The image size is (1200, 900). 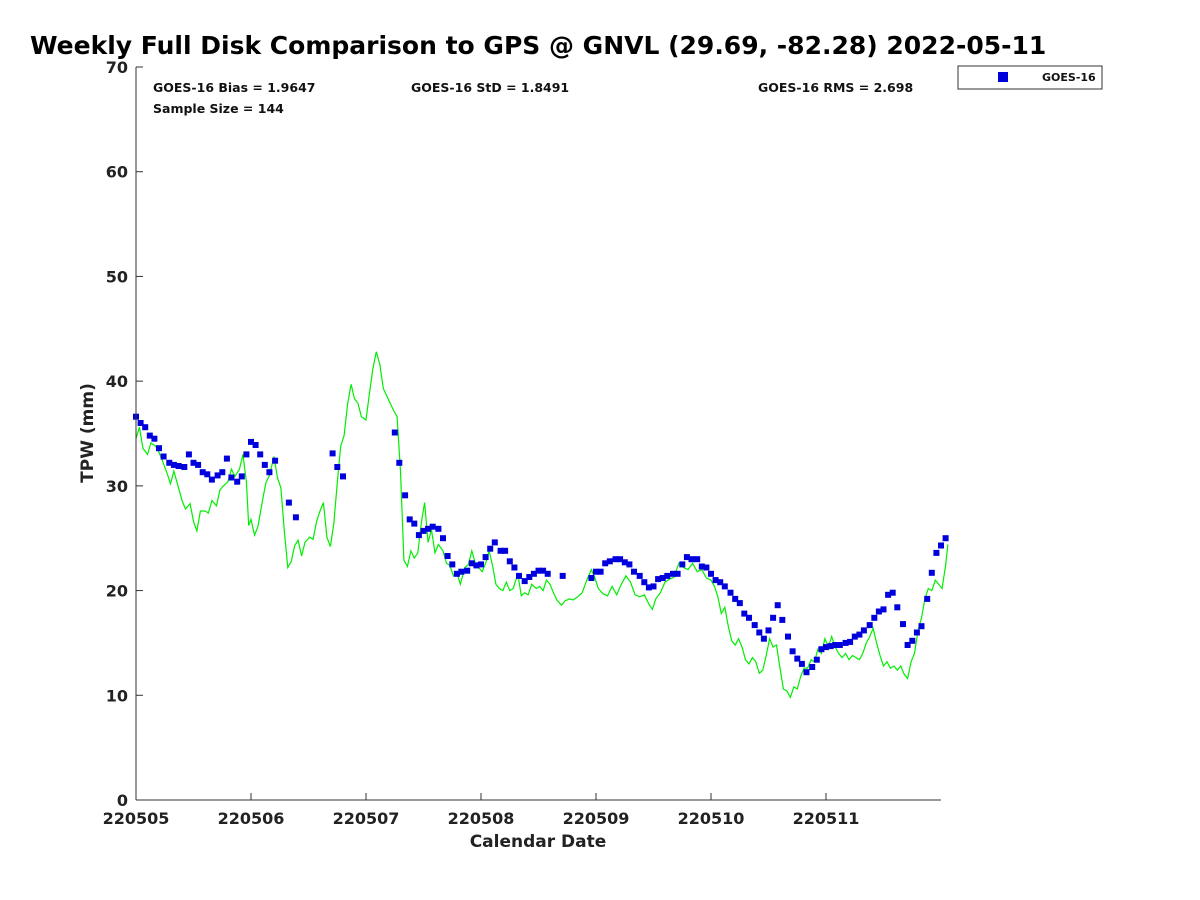 I want to click on y-tick-label: 0, so click(x=122, y=800).